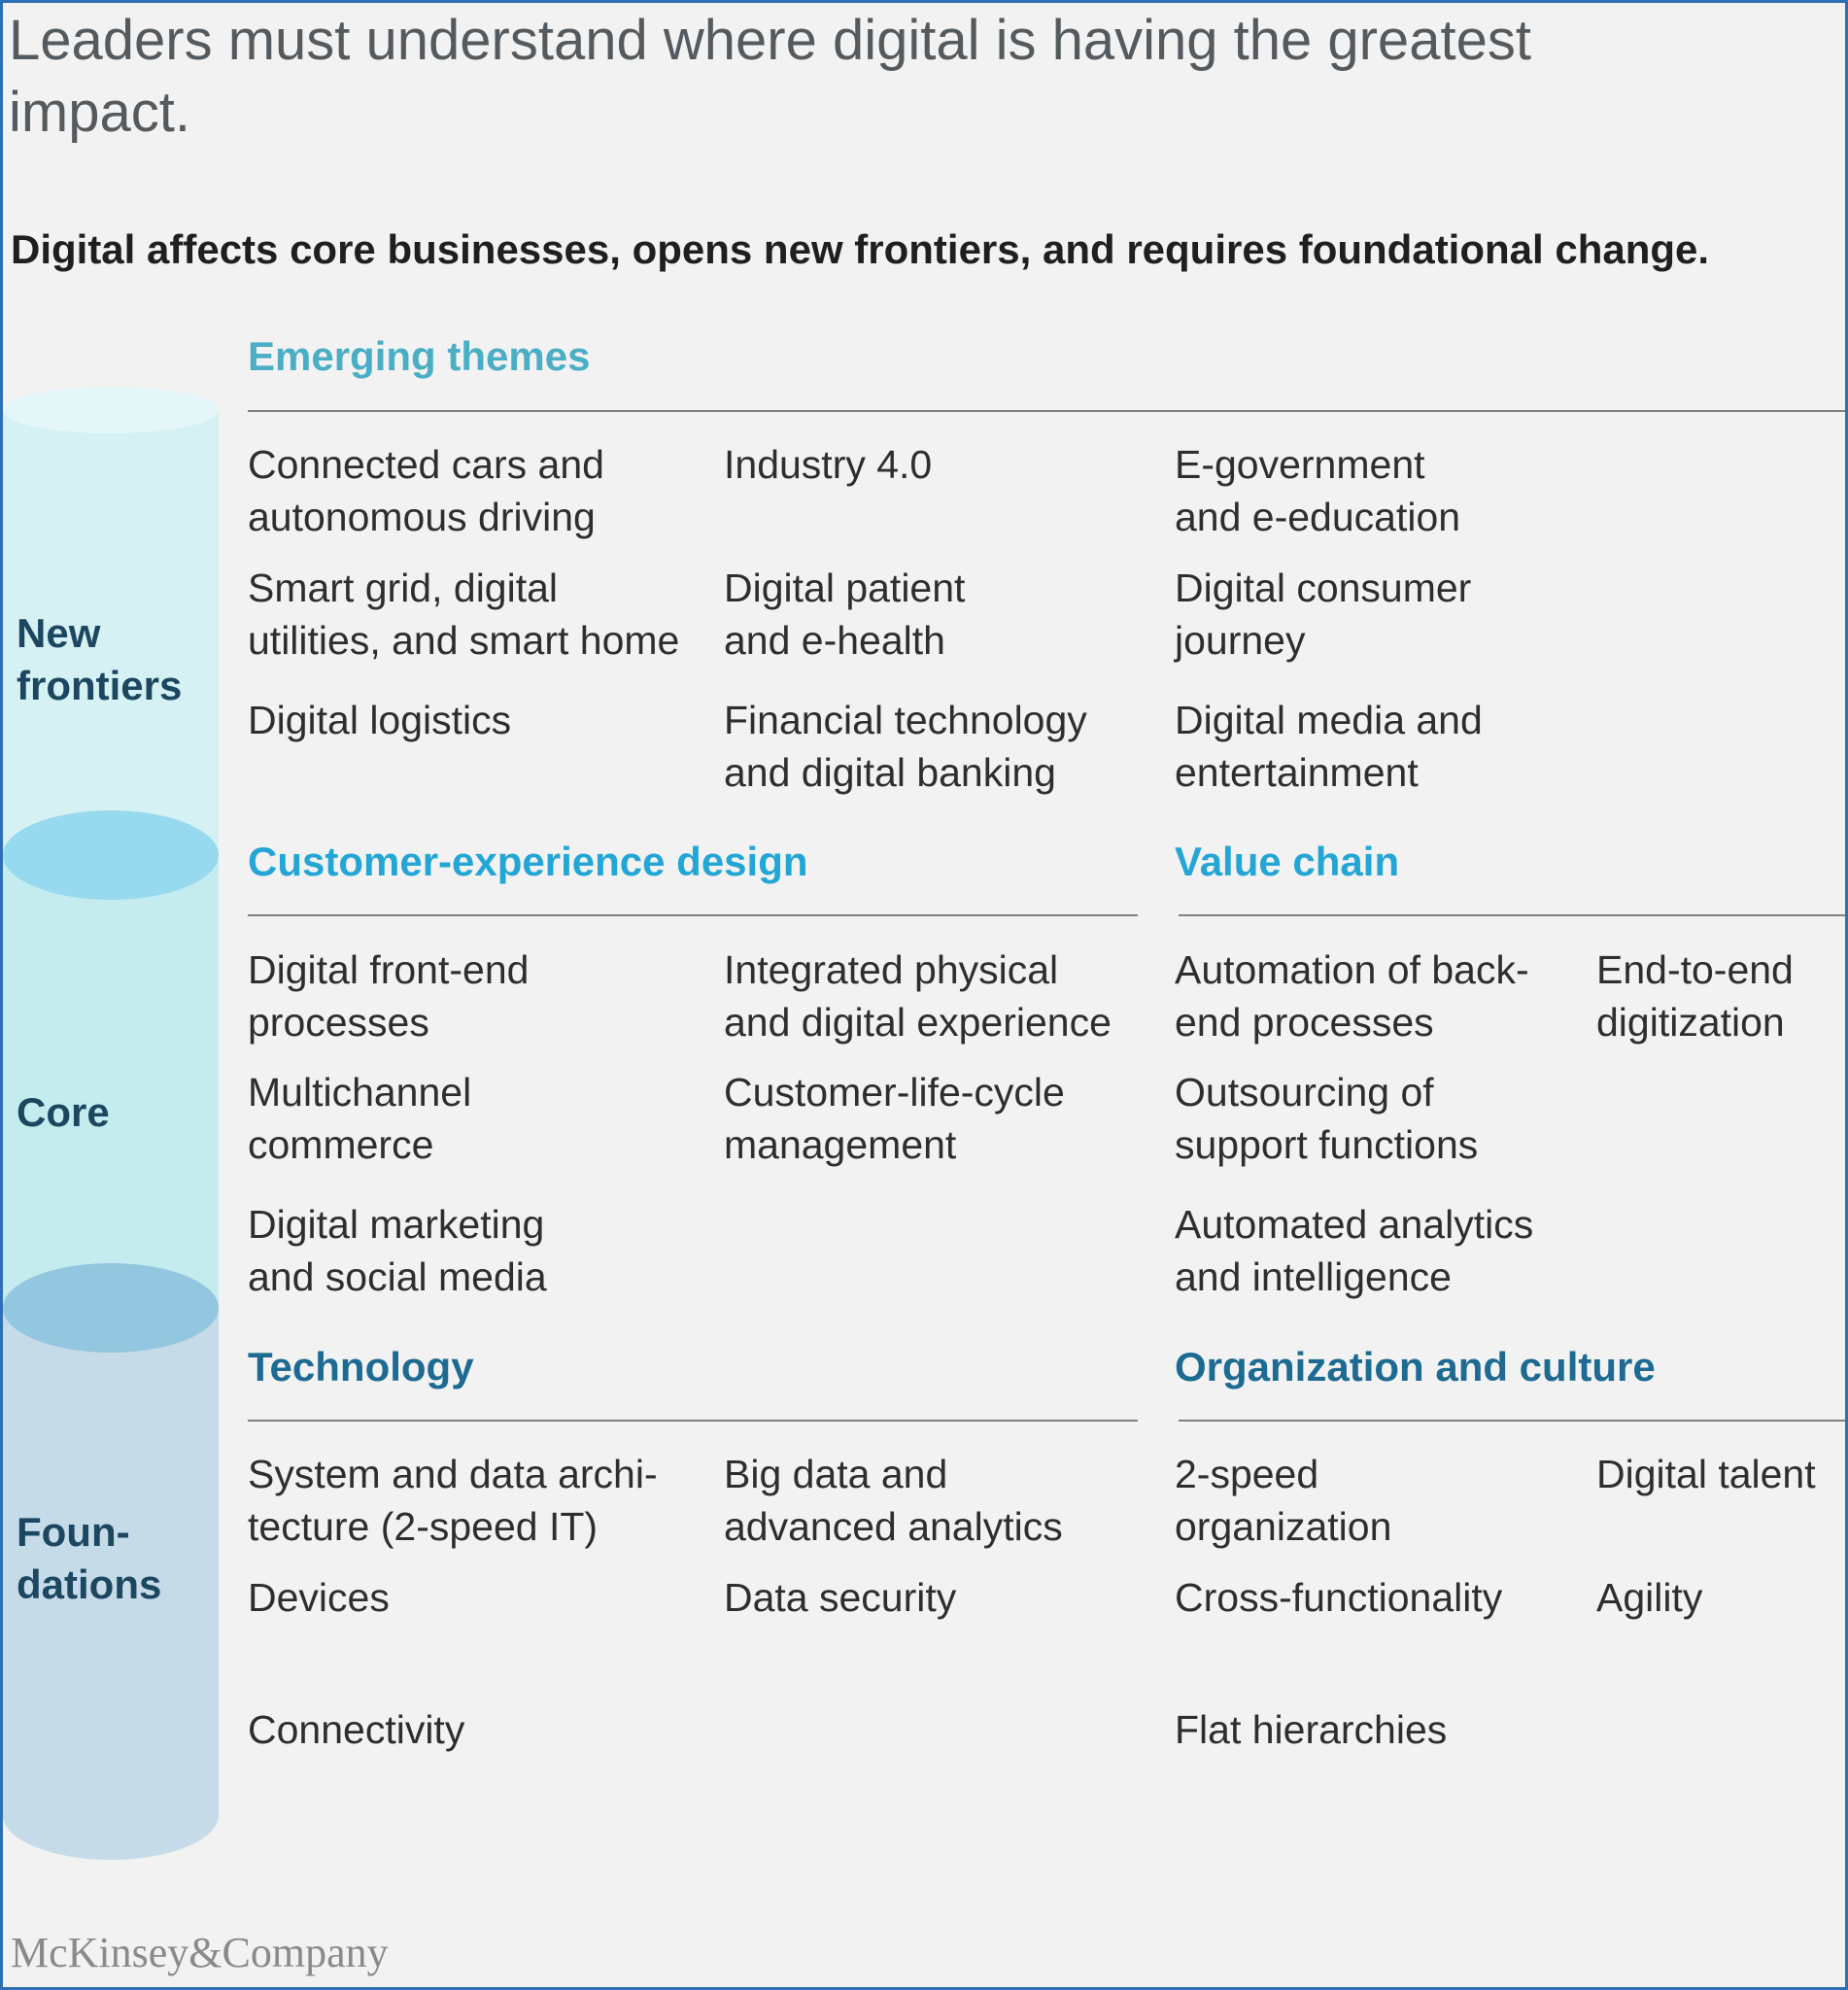  Describe the element at coordinates (356, 1729) in the screenshot. I see `technology-item: Connectivity` at that location.